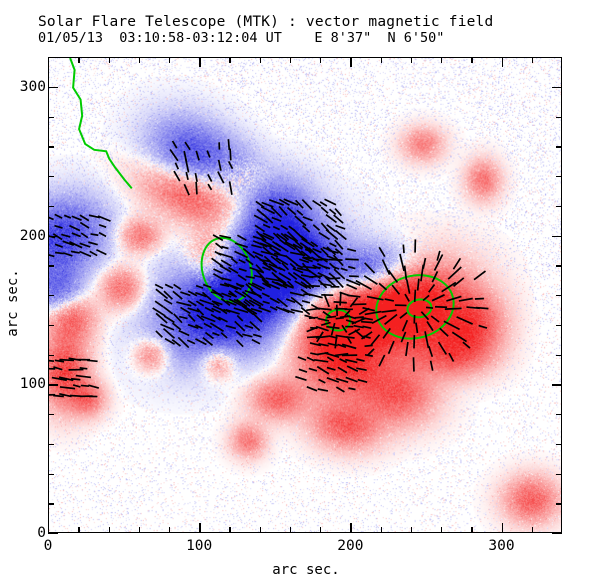 The image size is (612, 585). Describe the element at coordinates (350, 546) in the screenshot. I see `x-axis-tick-label: 200` at that location.